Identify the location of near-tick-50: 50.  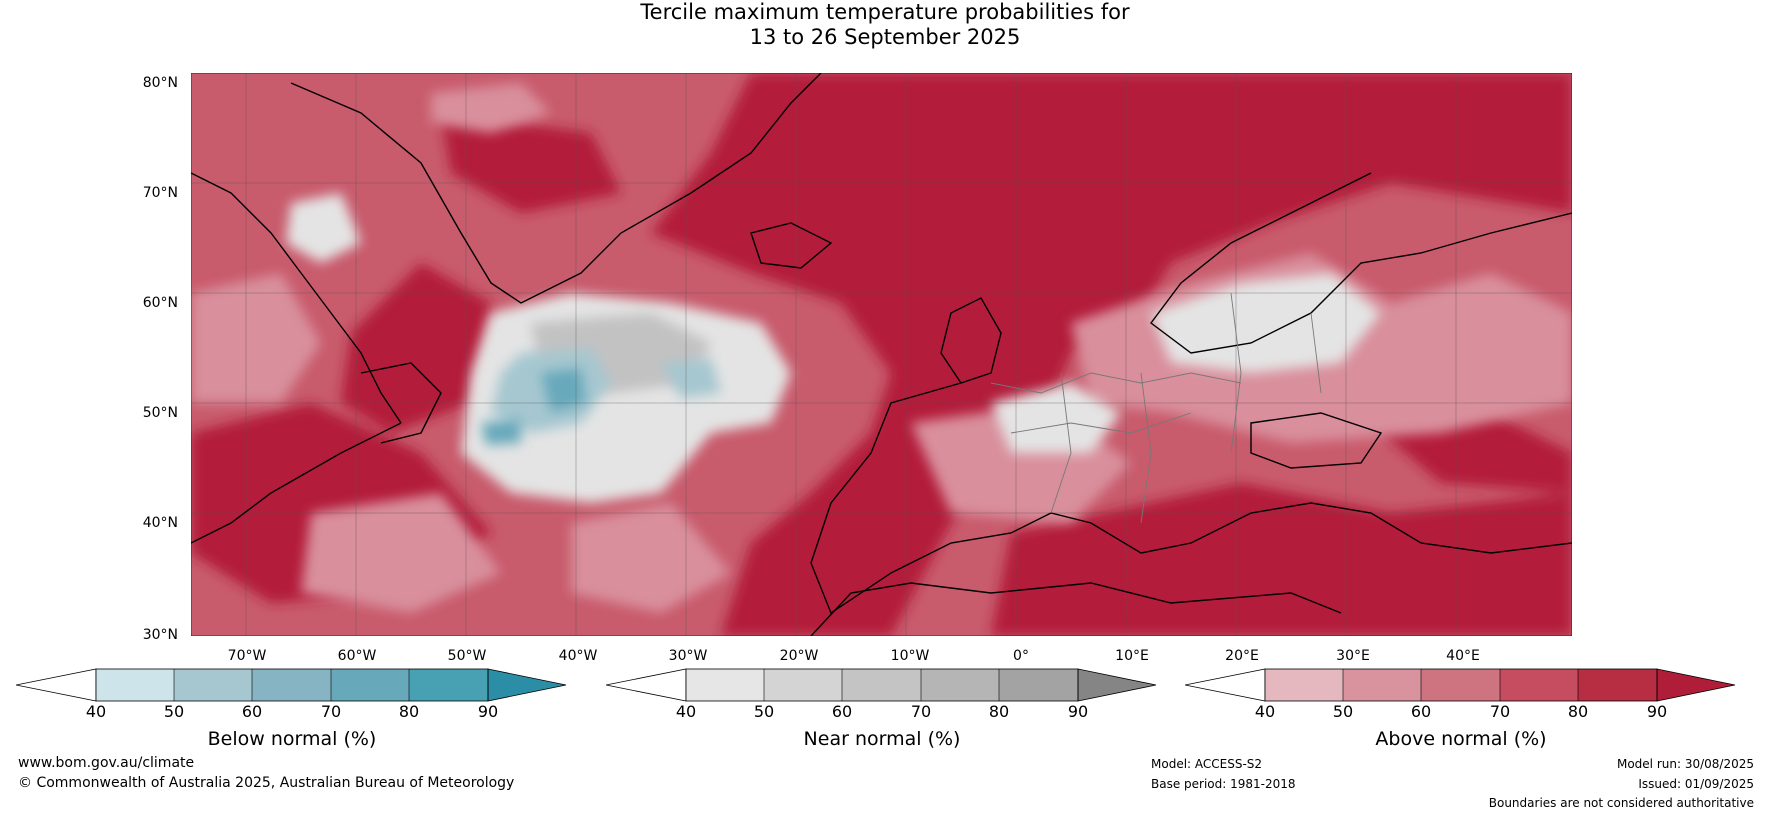
(764, 711).